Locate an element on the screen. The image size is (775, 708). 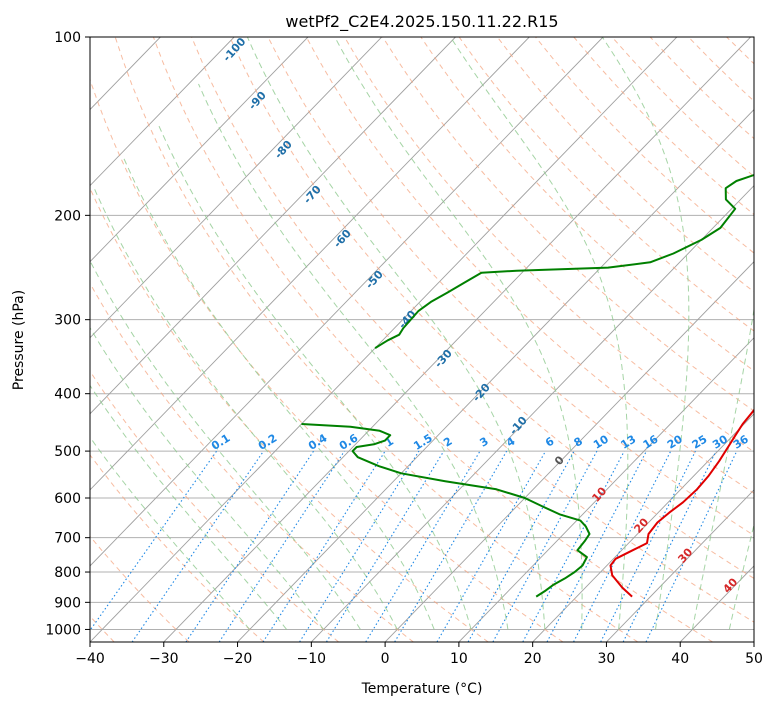
mixing-ratio-label: 16 is located at coordinates (651, 441).